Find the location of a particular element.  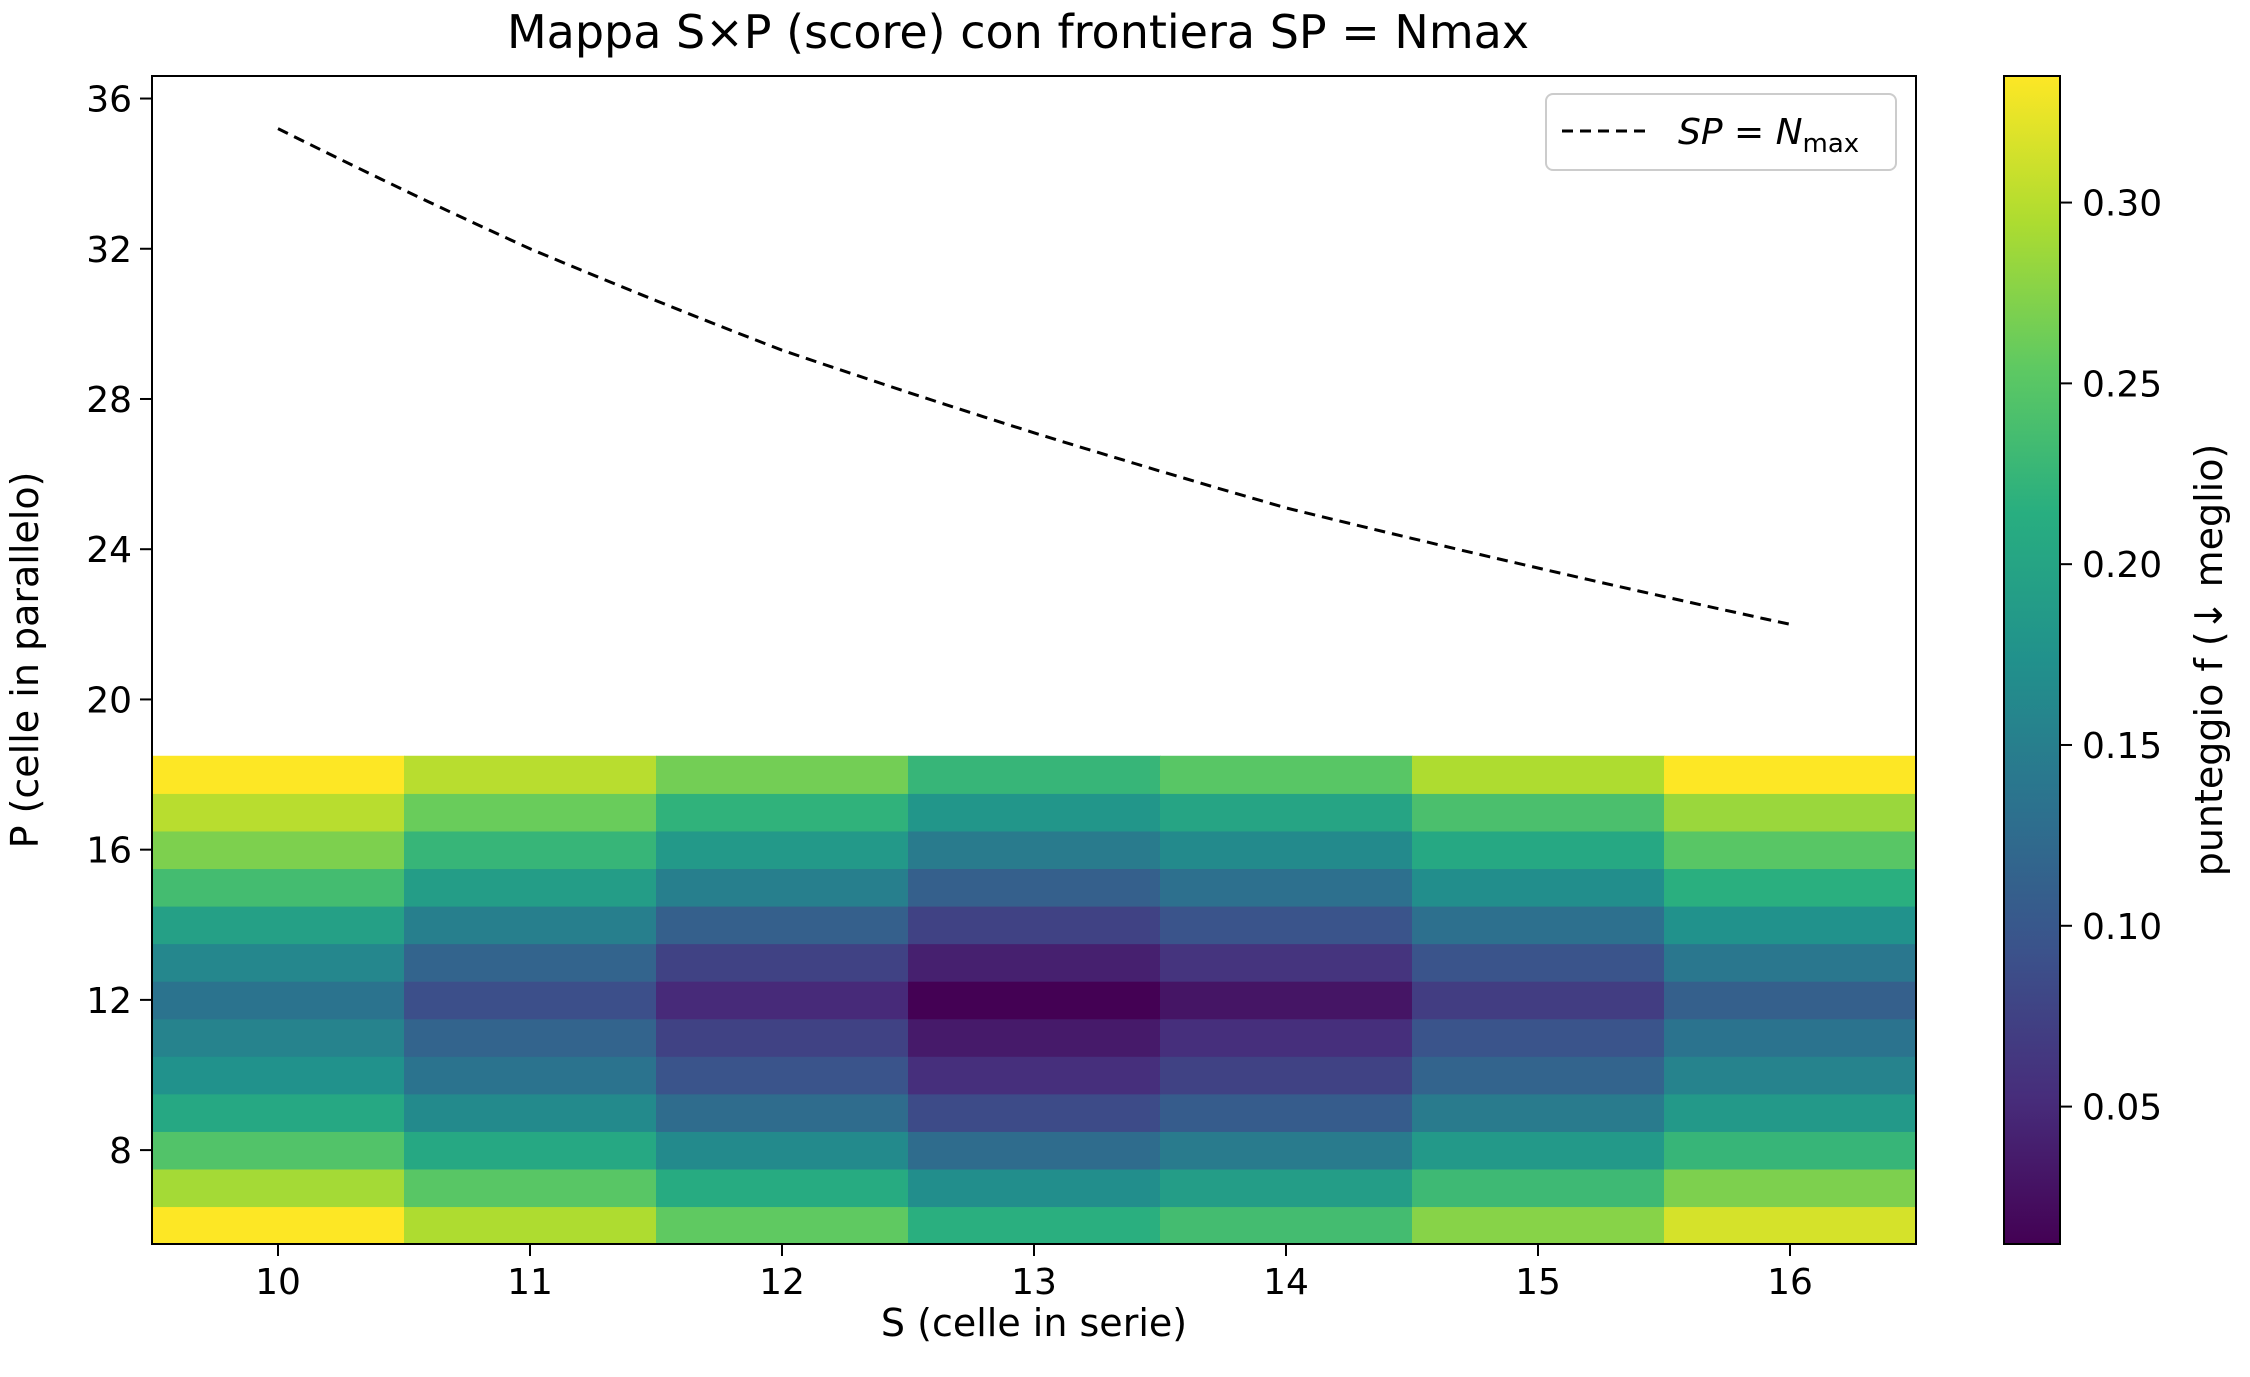

y-tick-label: 36 is located at coordinates (109, 100).